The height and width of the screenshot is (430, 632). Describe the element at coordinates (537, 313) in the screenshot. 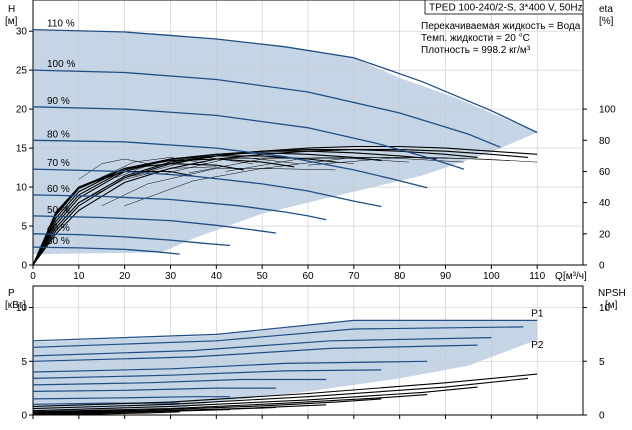

I see `p1-label: P1` at that location.